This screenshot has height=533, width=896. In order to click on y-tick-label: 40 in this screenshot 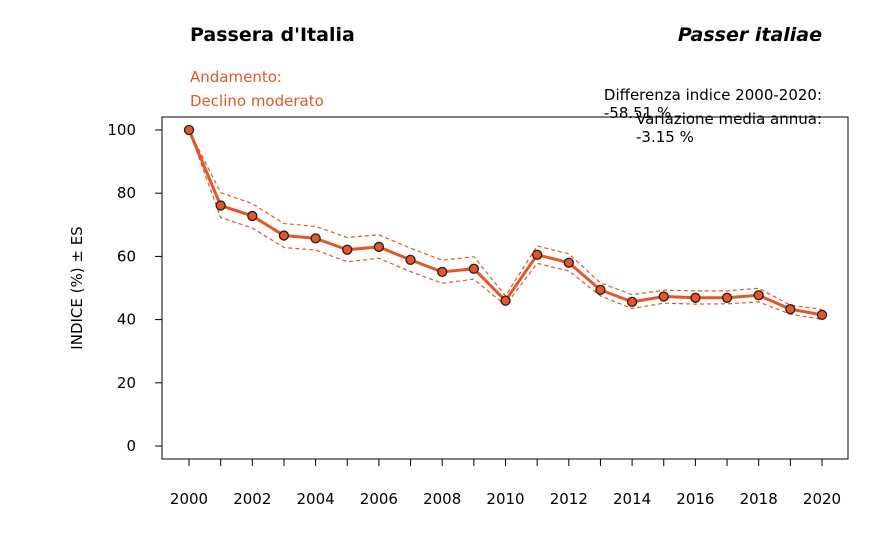, I will do `click(126, 320)`.